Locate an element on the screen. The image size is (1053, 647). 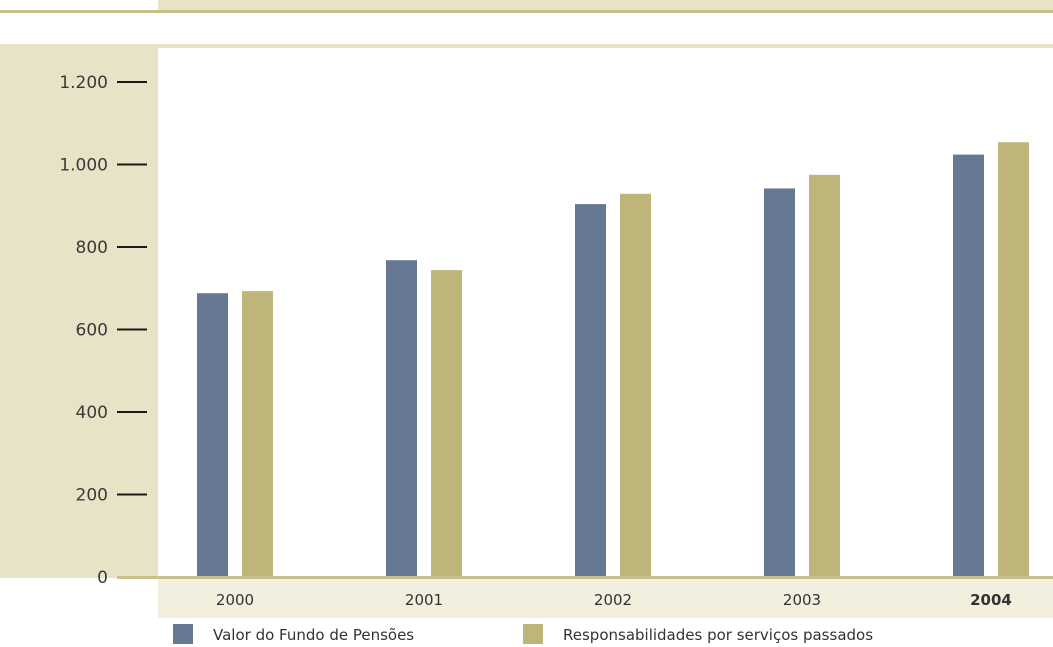
x-tick-label: 2004 is located at coordinates (991, 600).